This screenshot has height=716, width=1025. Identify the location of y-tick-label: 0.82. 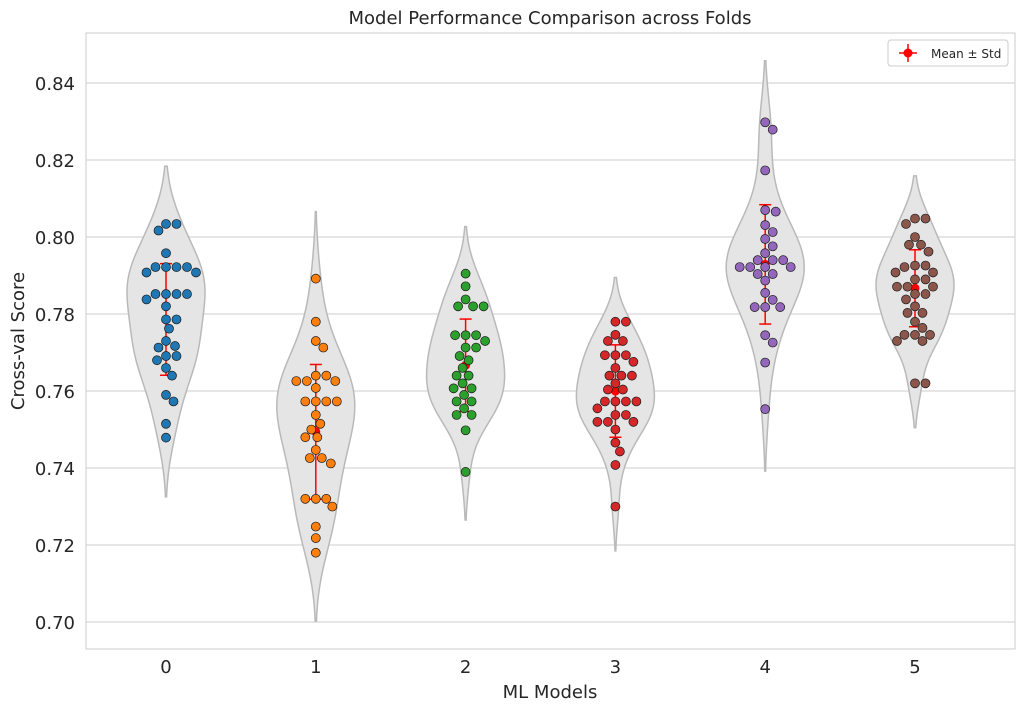
(55, 161).